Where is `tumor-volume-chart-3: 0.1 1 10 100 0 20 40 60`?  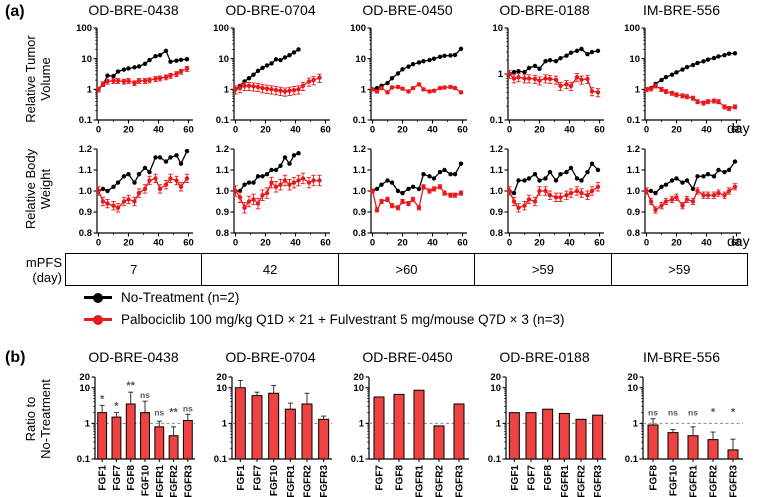
tumor-volume-chart-3: 0.1 1 10 100 0 20 40 60 is located at coordinates (409, 79).